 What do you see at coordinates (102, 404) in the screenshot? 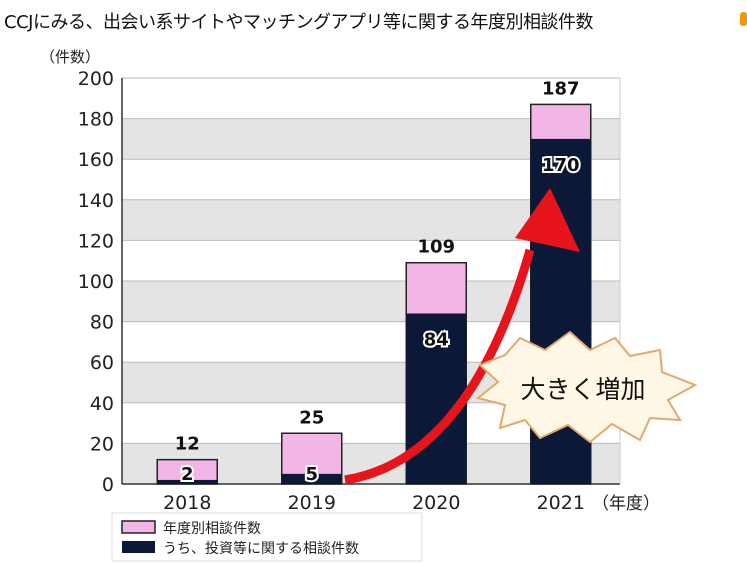
I see `y-tick-label: 40` at bounding box center [102, 404].